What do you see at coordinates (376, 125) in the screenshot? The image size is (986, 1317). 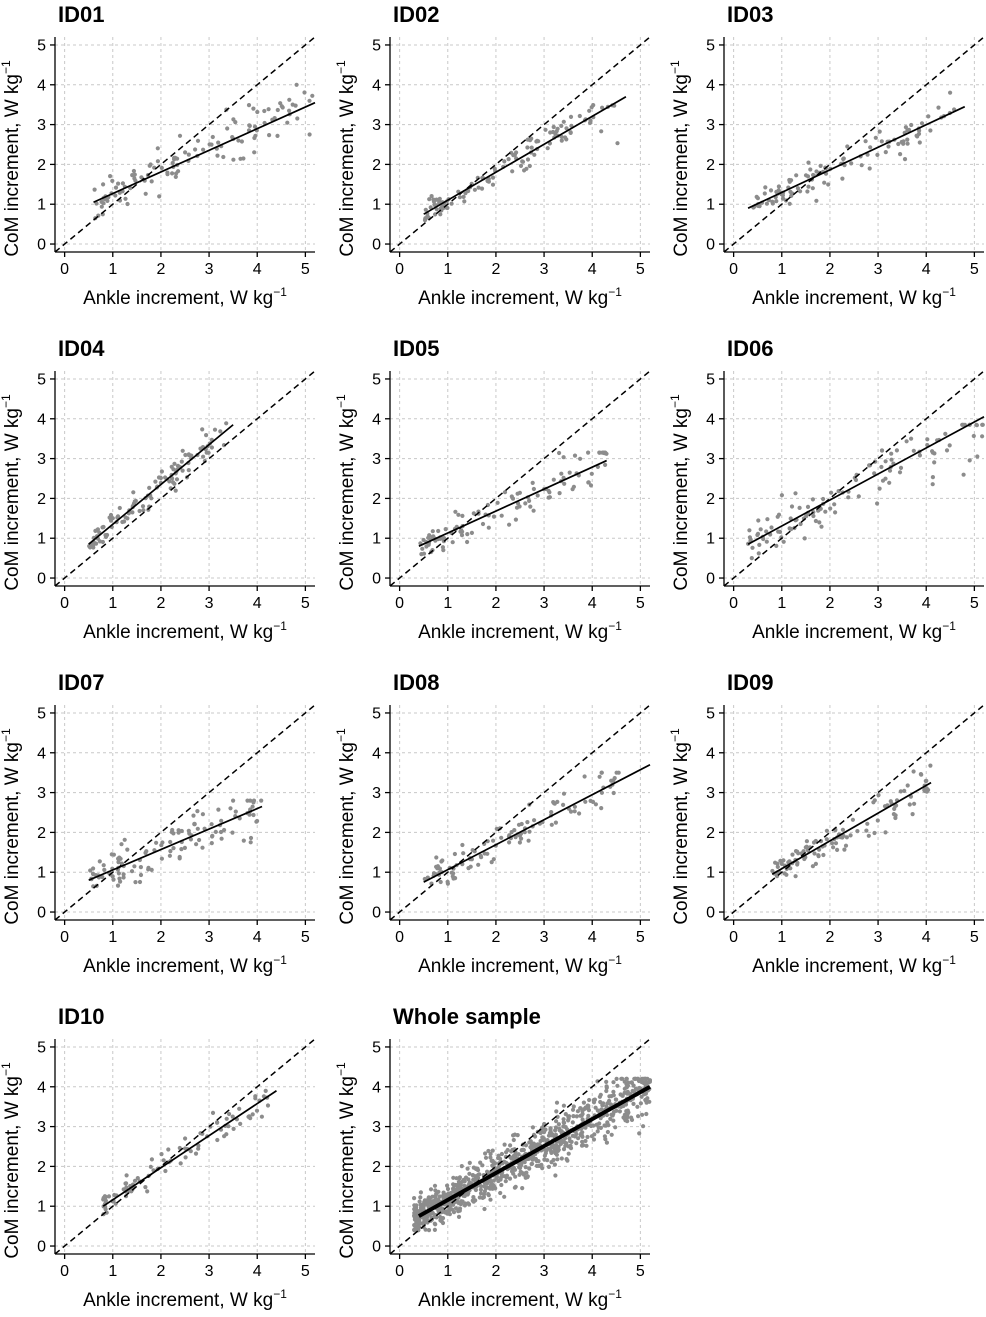 I see `y-tick-label: 3` at bounding box center [376, 125].